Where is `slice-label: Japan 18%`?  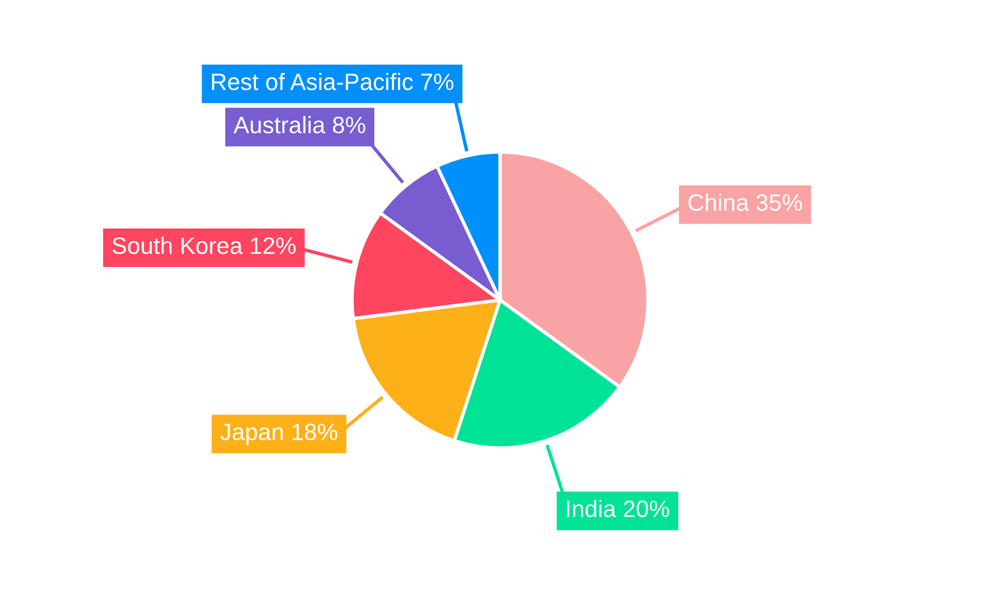 slice-label: Japan 18% is located at coordinates (279, 434).